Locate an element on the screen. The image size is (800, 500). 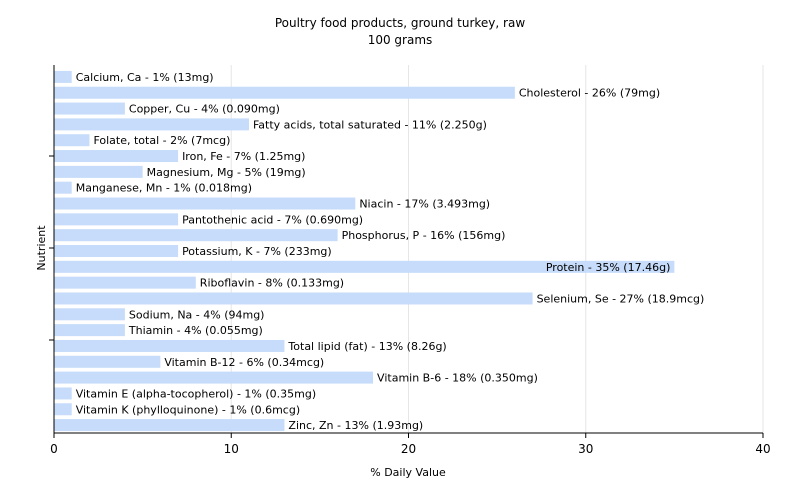
bar-label: Magnesium, Mg - 5% (19mg) is located at coordinates (226, 172).